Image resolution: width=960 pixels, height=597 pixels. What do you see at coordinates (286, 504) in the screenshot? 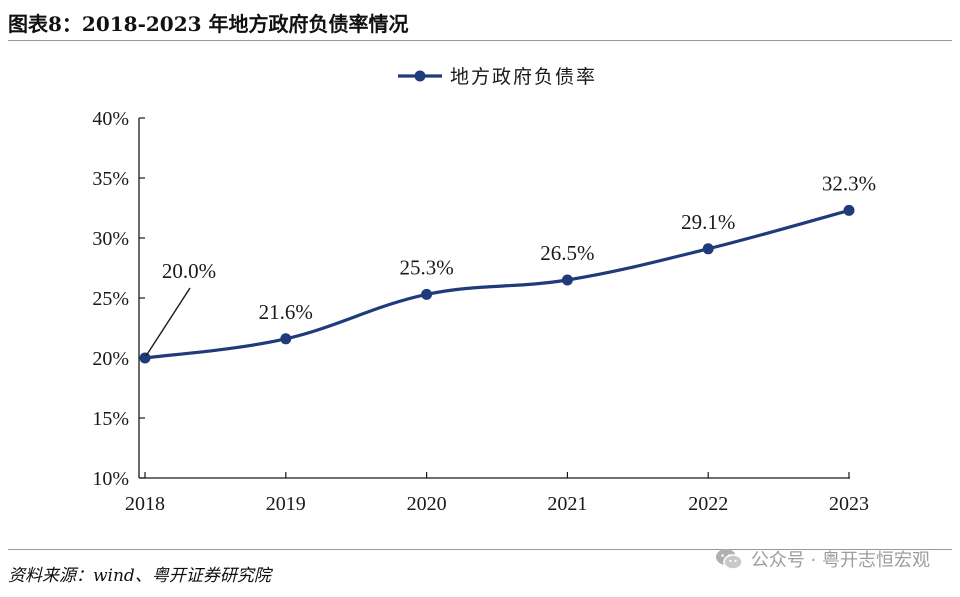
I see `x-tick-label: 2019` at bounding box center [286, 504].